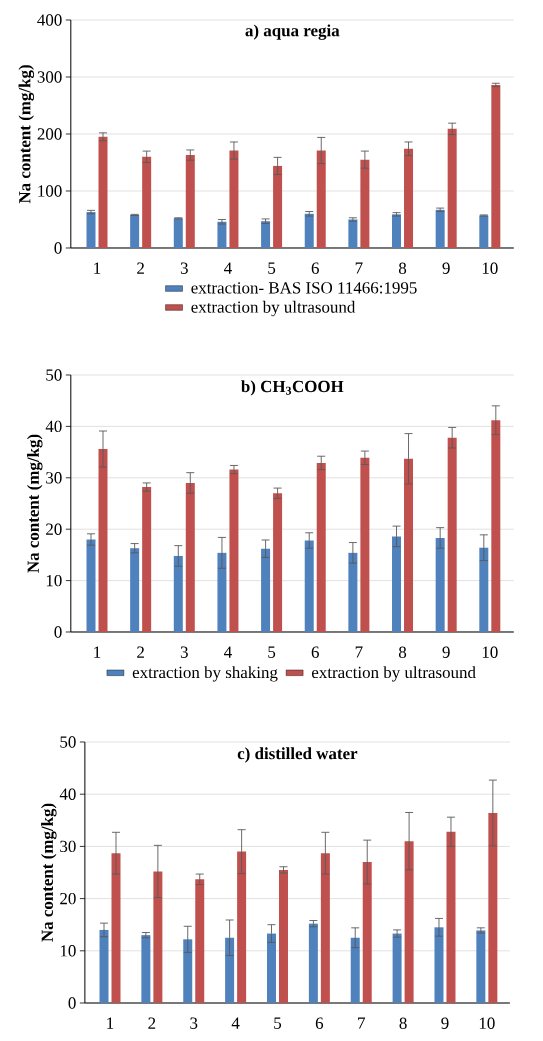 The image size is (543, 1041). I want to click on y-tick-label: 400, so click(49, 20).